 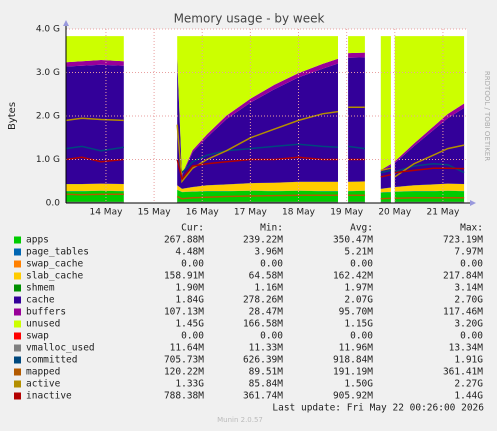 What do you see at coordinates (263, 240) in the screenshot?
I see `stat-value: 239.22M` at bounding box center [263, 240].